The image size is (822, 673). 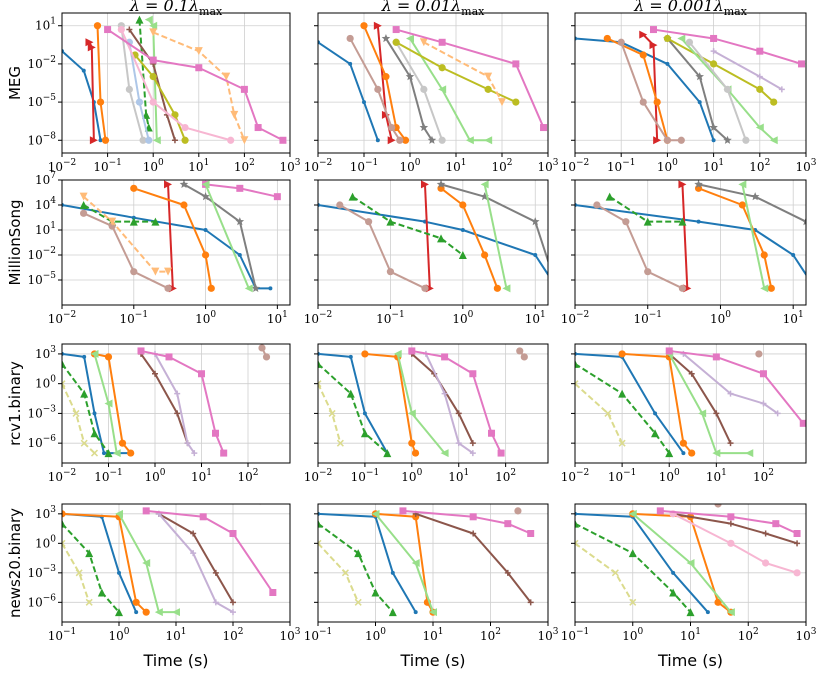 What do you see at coordinates (318, 476) in the screenshot?
I see `x-tick-label: 10⁻²` at bounding box center [318, 476].